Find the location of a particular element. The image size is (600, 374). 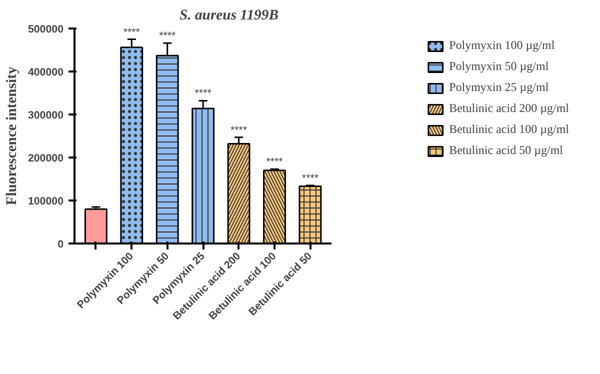

y-tick-label: 300000 is located at coordinates (46, 116).